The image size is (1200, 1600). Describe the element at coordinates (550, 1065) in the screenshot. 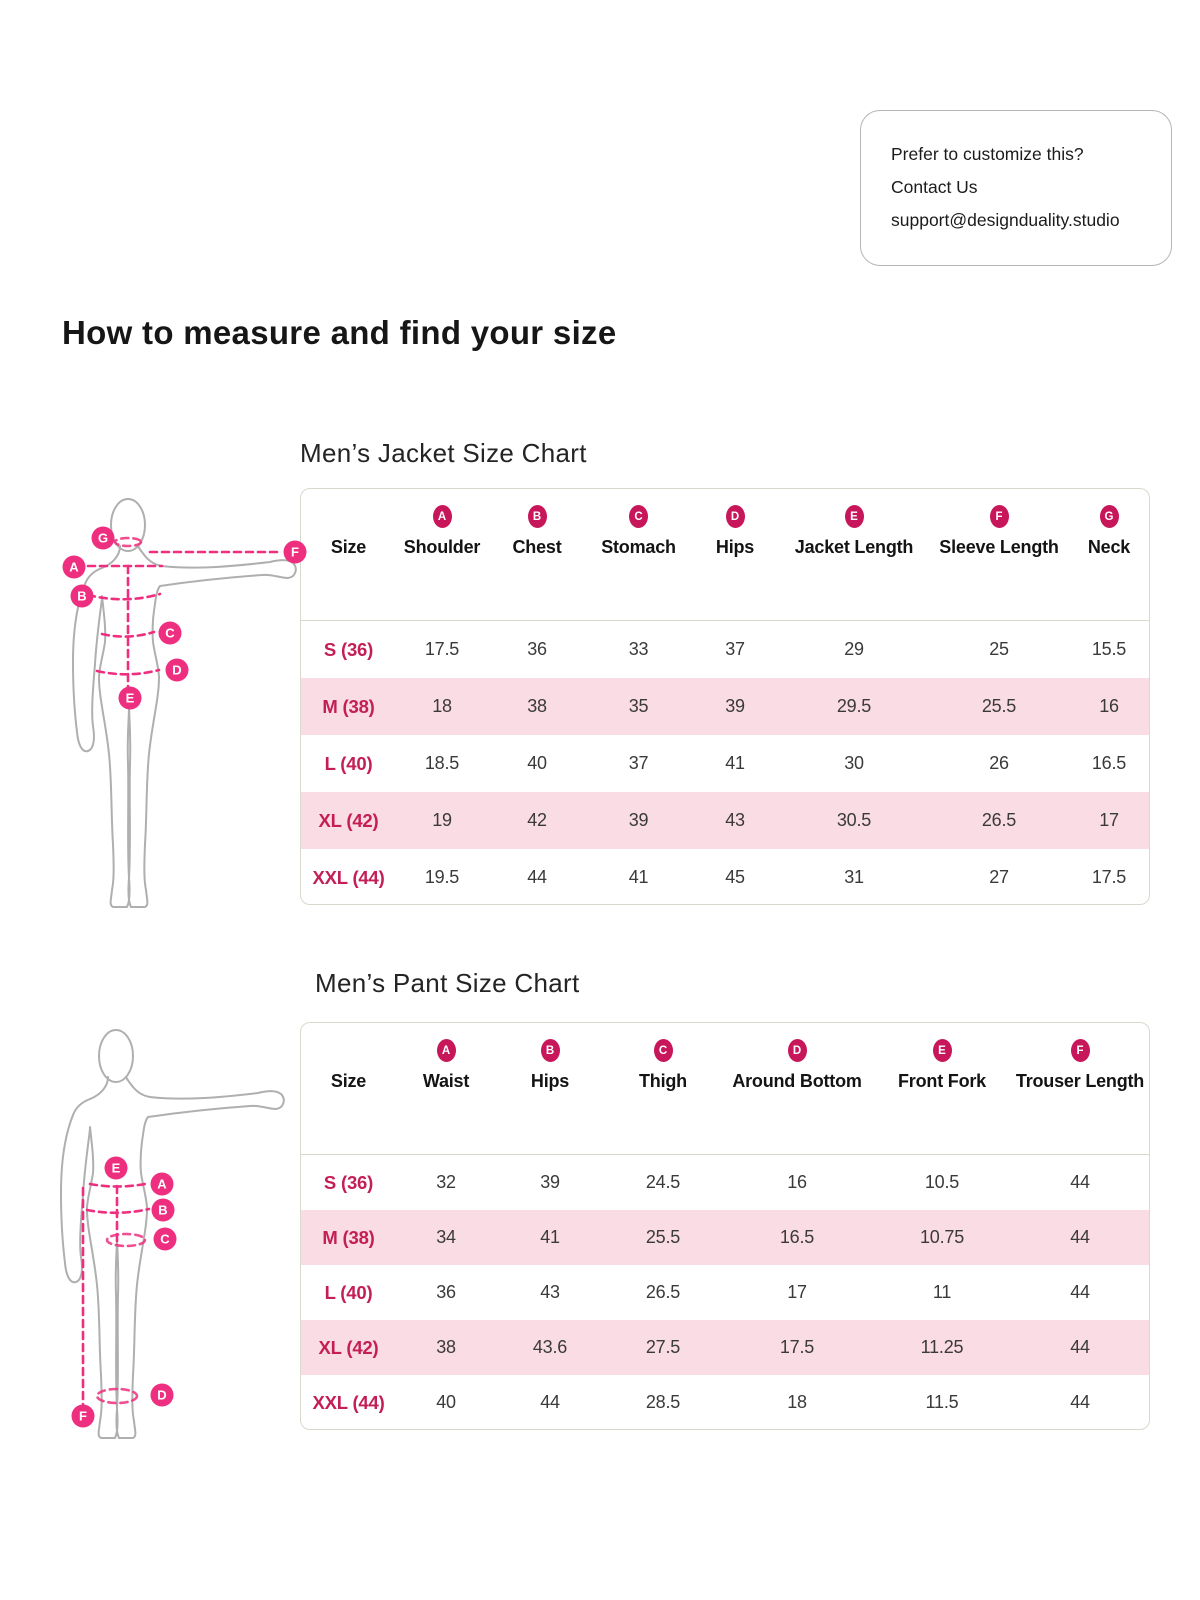

I see `column-header: B Hips` at that location.